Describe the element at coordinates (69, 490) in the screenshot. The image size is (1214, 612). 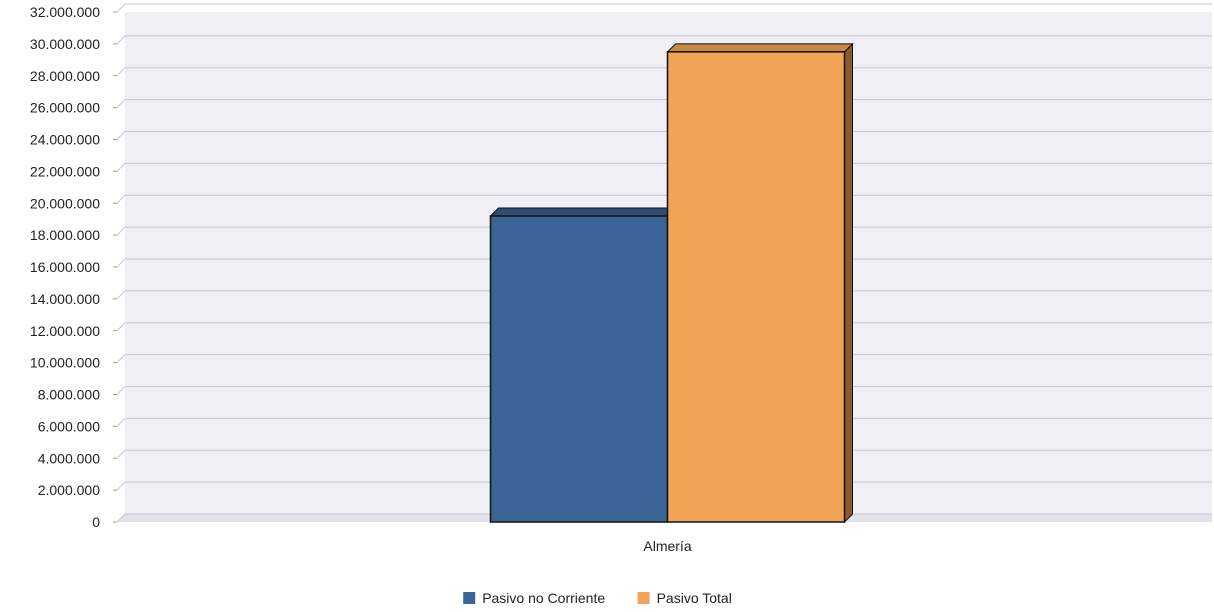
I see `y-tick-label: 2.000.000` at that location.